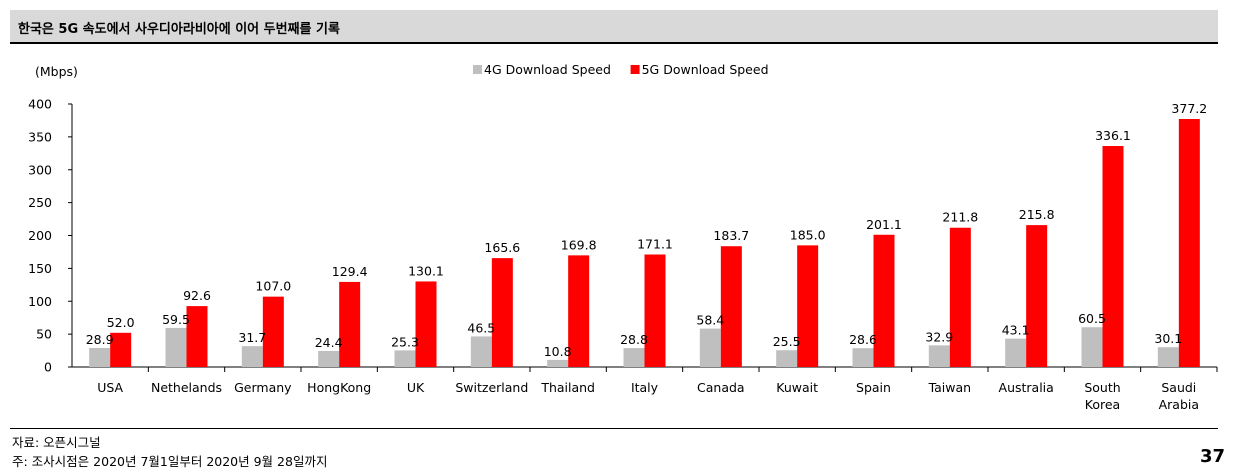  What do you see at coordinates (179, 29) in the screenshot?
I see `page-title: 한국은 5G 속도에서 사우디아라비아에 이어 두번째를 기록` at bounding box center [179, 29].